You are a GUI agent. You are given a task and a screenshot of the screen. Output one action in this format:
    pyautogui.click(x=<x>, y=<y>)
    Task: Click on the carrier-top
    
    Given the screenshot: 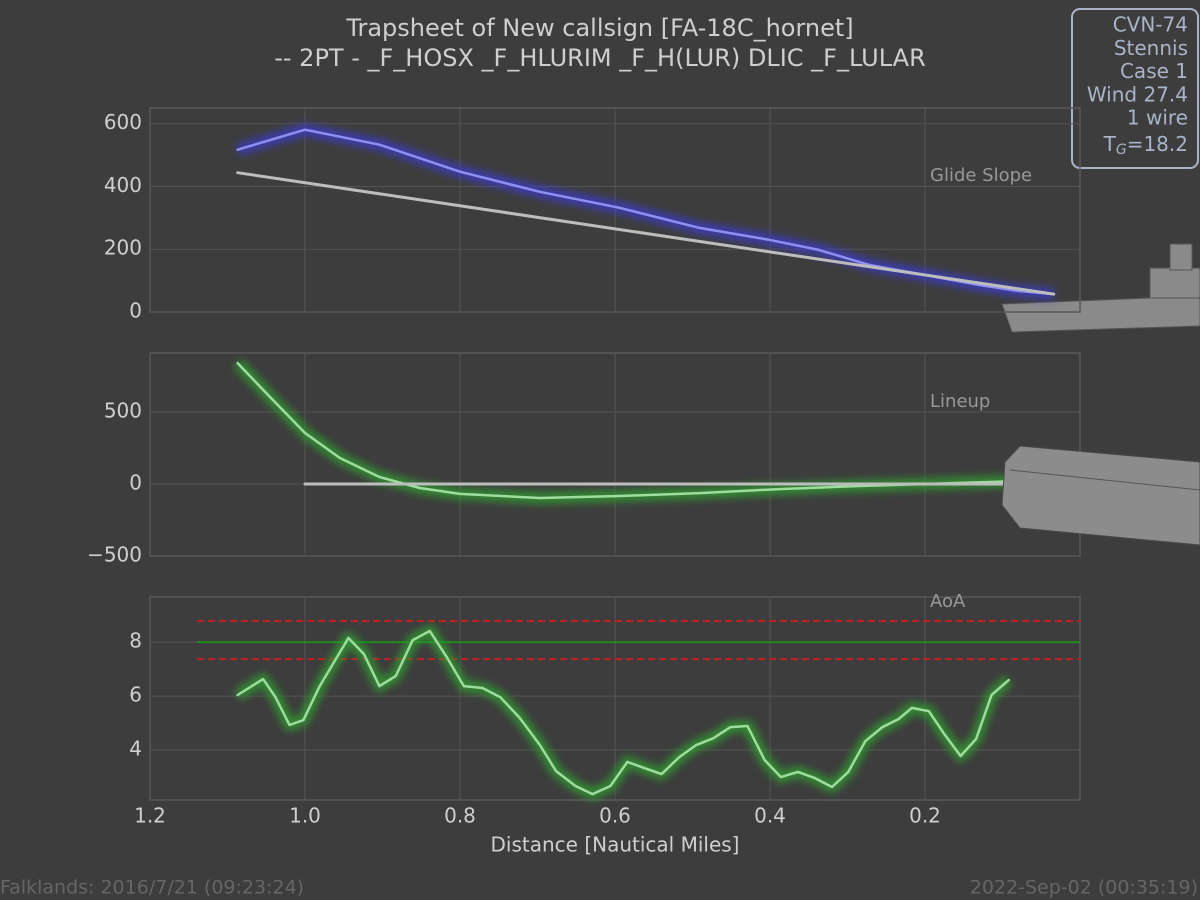 What is the action you would take?
    pyautogui.click(x=1100, y=495)
    